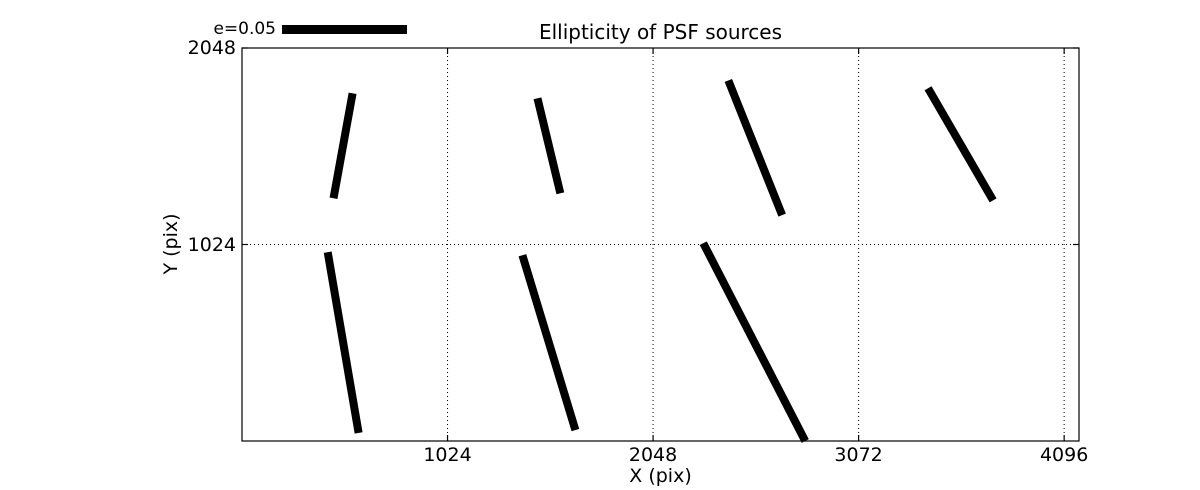  Describe the element at coordinates (653, 455) in the screenshot. I see `x-tick-label: 2048` at that location.